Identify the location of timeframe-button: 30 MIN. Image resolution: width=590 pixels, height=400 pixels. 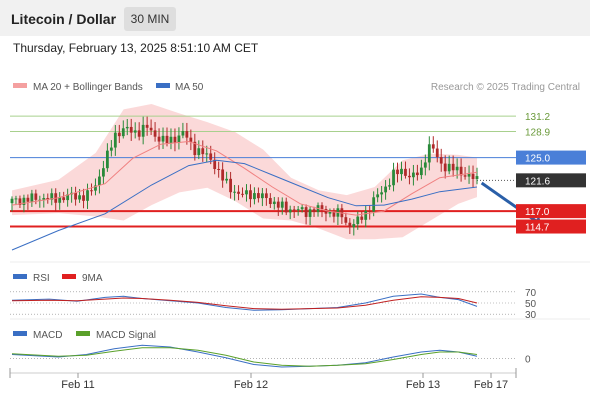
(150, 19).